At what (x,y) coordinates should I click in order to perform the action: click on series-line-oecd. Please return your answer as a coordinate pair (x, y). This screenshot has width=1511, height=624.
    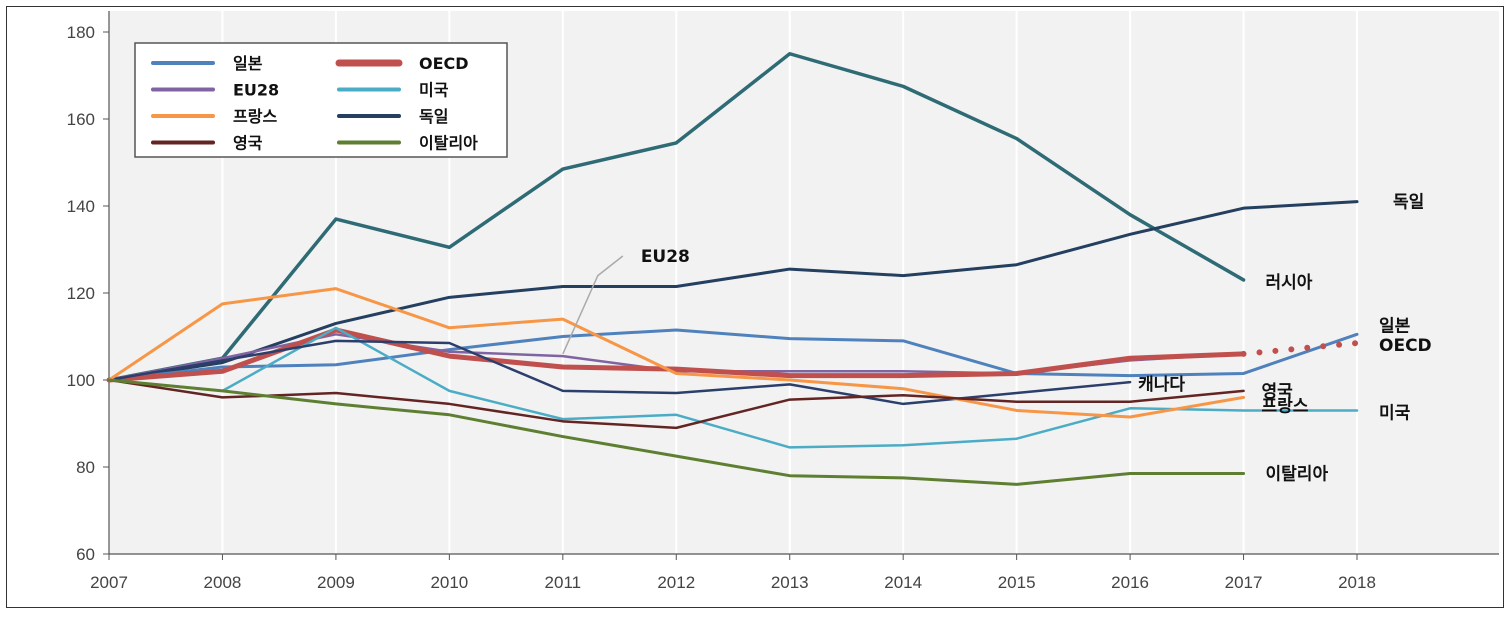
    Looking at the image, I should click on (676, 355).